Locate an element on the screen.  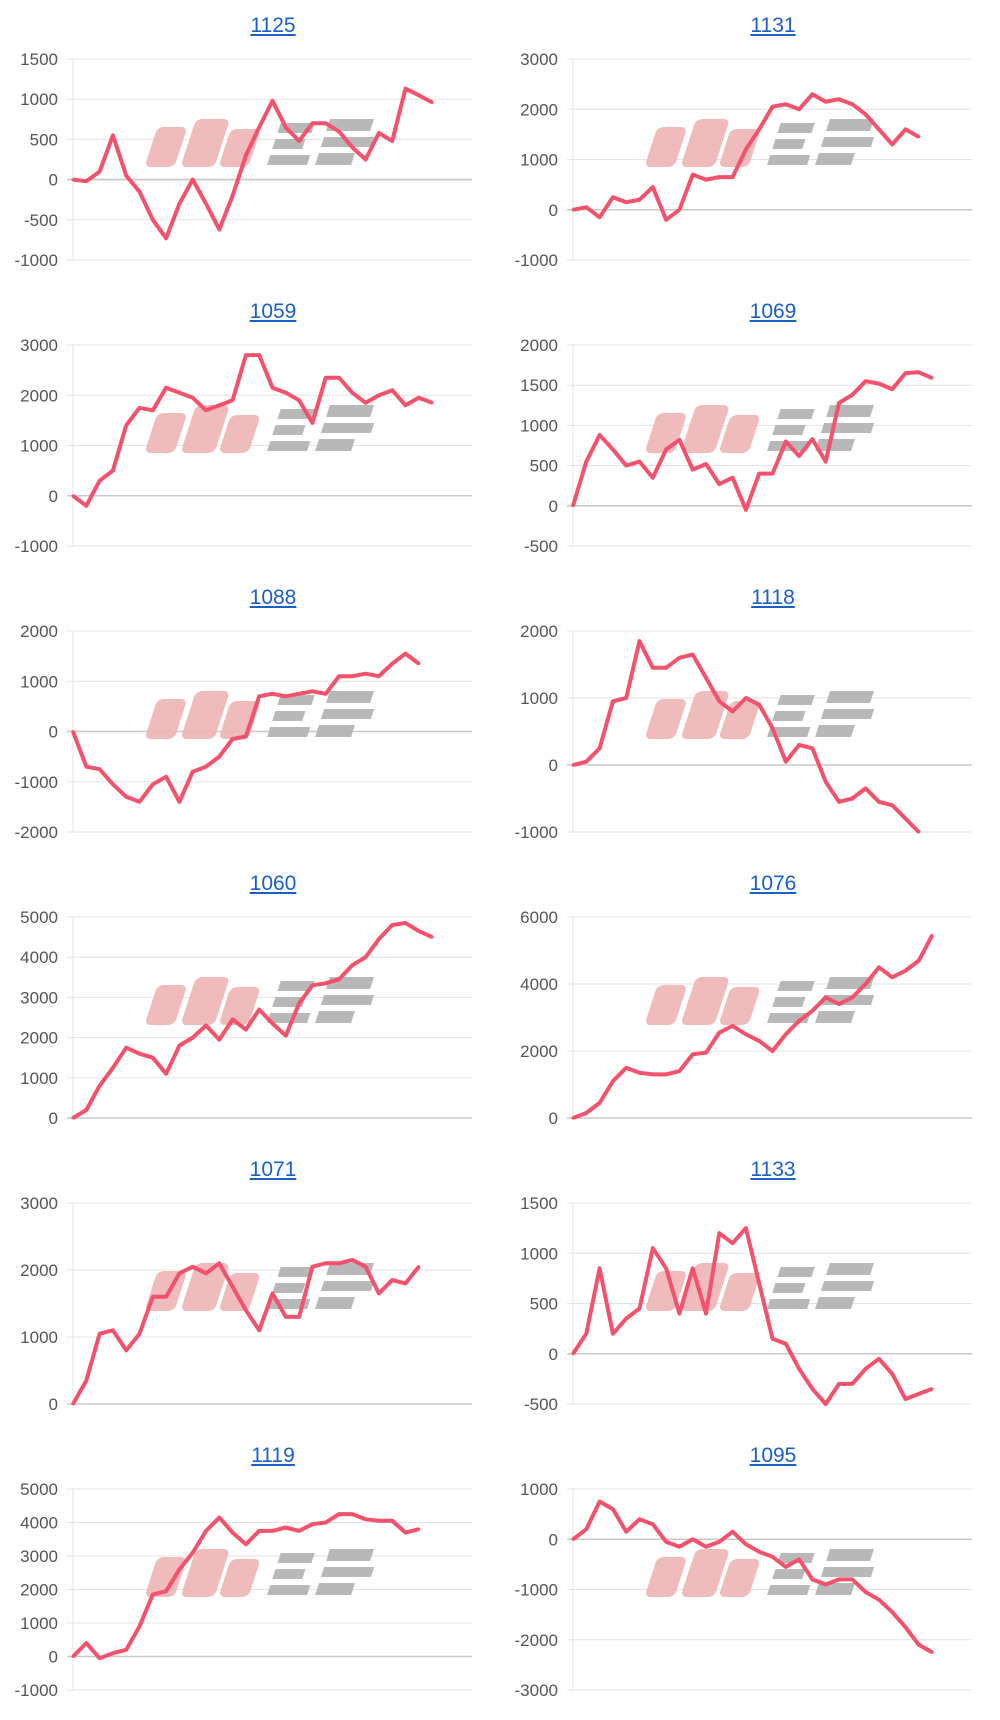
watermark-logo is located at coordinates (760, 1573).